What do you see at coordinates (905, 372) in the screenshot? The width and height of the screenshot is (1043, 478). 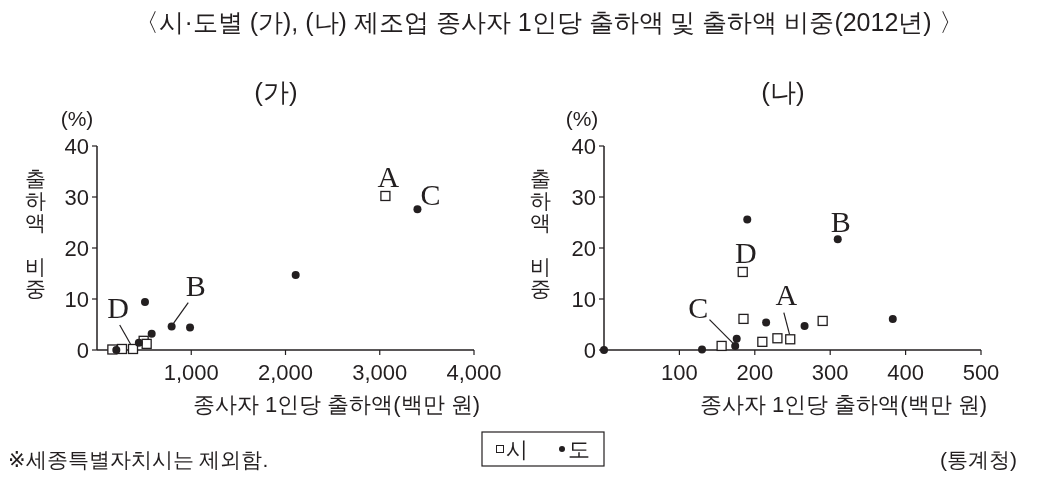 I see `x-tick-label: 400` at bounding box center [905, 372].